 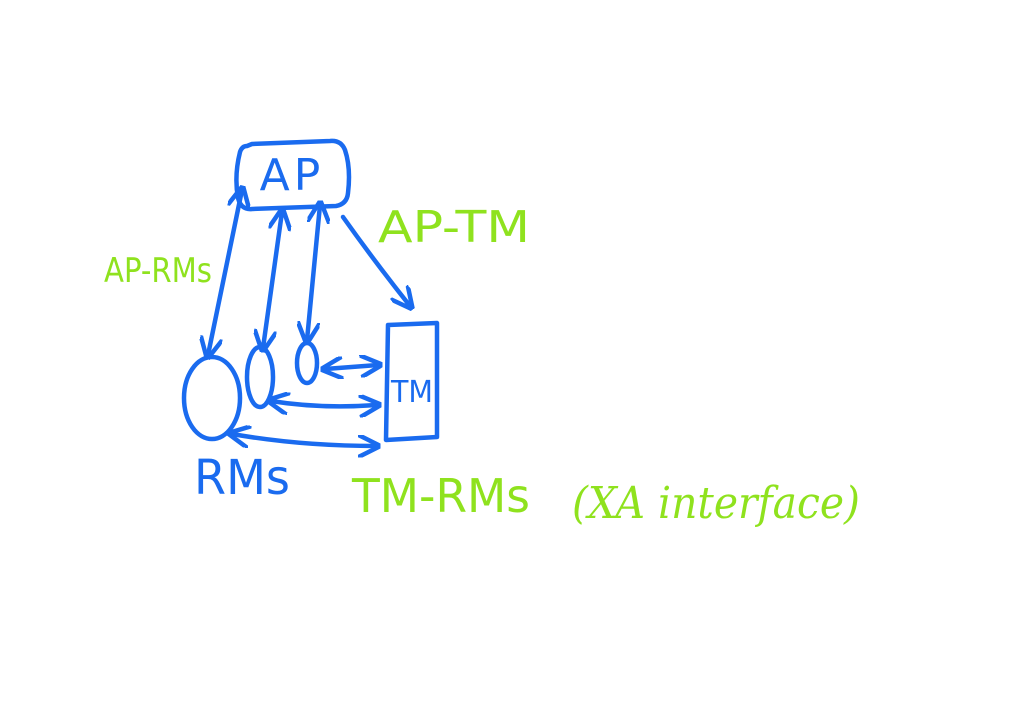 What do you see at coordinates (242, 478) in the screenshot?
I see `rms-label: RMs` at bounding box center [242, 478].